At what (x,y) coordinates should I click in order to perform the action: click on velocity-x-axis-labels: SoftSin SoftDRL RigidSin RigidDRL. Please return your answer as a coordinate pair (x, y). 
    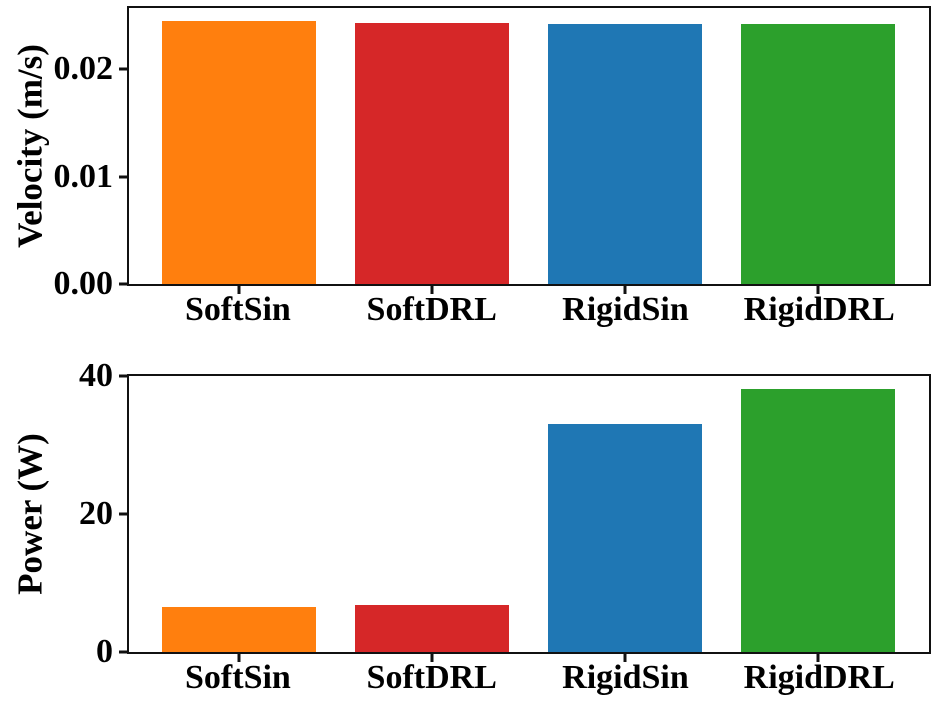
    Looking at the image, I should click on (529, 313).